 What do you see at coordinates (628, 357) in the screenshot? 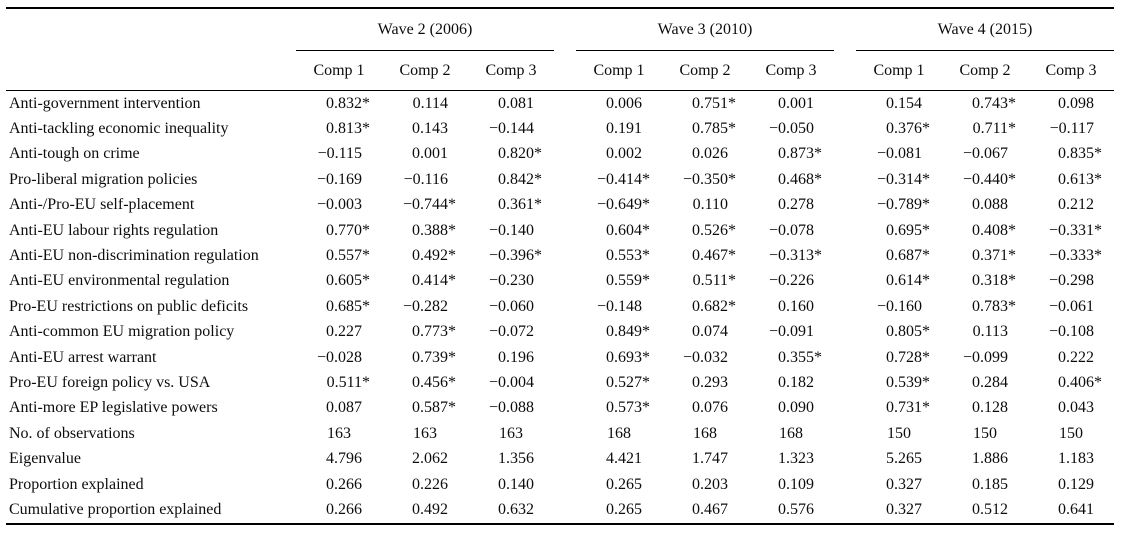
I see `value-cell: 0.693*` at bounding box center [628, 357].